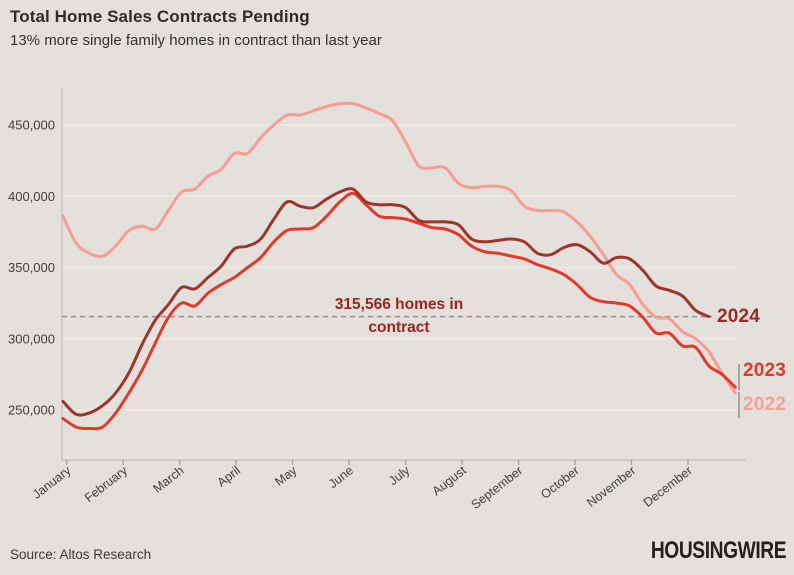 Image resolution: width=794 pixels, height=575 pixels. I want to click on y-tick-label: 400,000, so click(31, 196).